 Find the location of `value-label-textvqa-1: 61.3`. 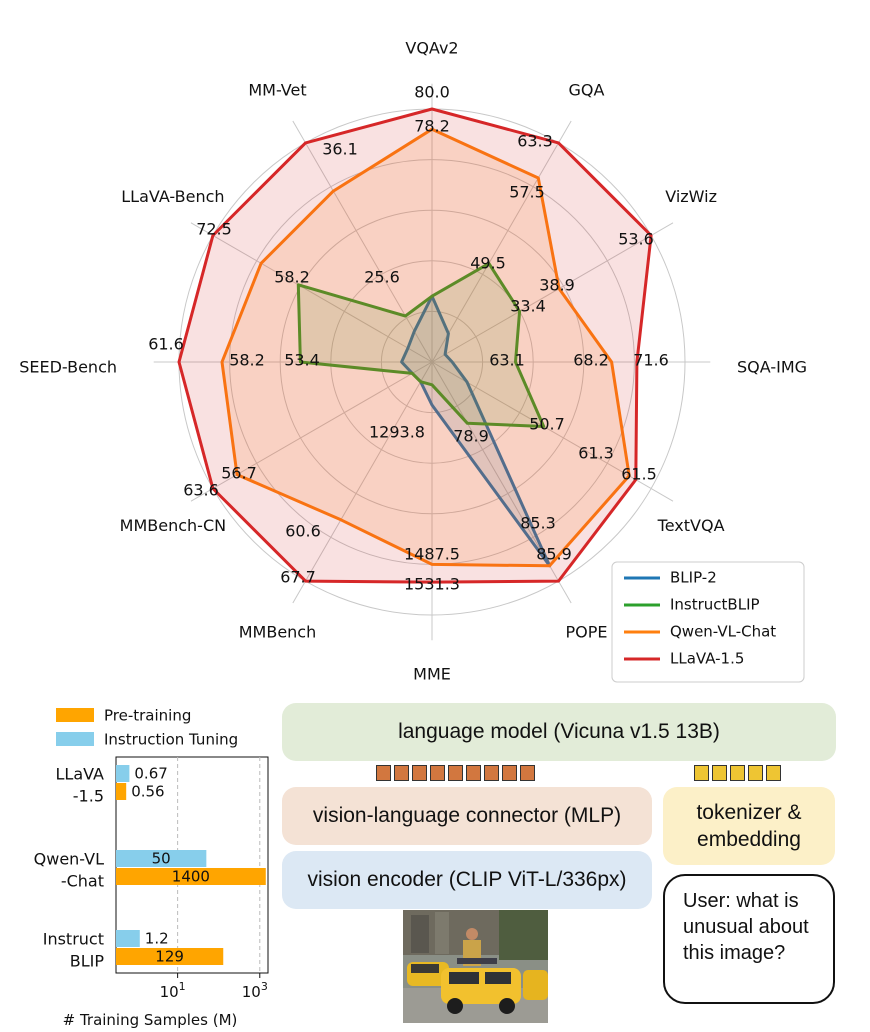

value-label-textvqa-1: 61.3 is located at coordinates (596, 453).